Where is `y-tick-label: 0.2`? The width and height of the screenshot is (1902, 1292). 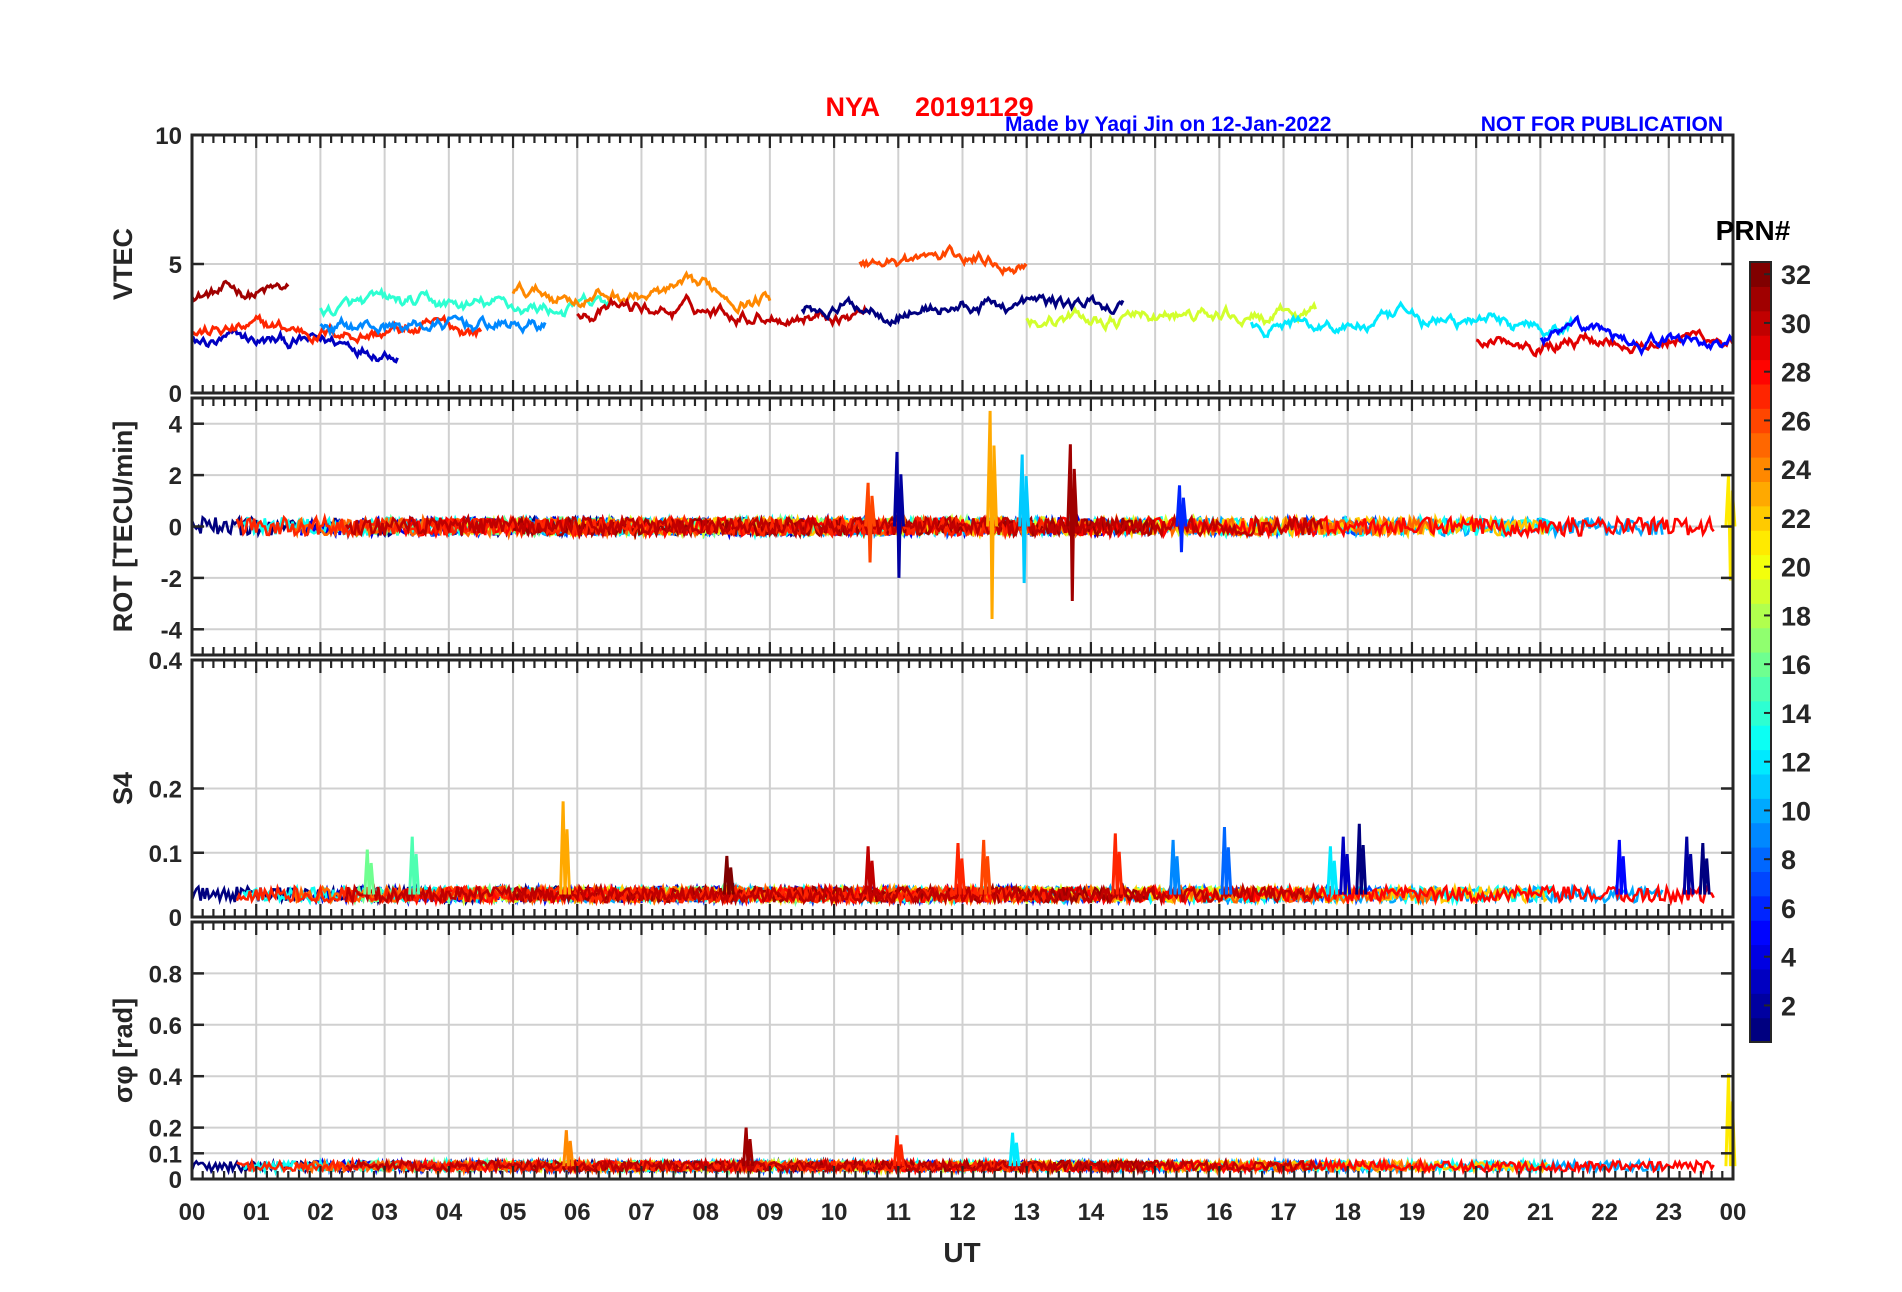
y-tick-label: 0.2 is located at coordinates (165, 790).